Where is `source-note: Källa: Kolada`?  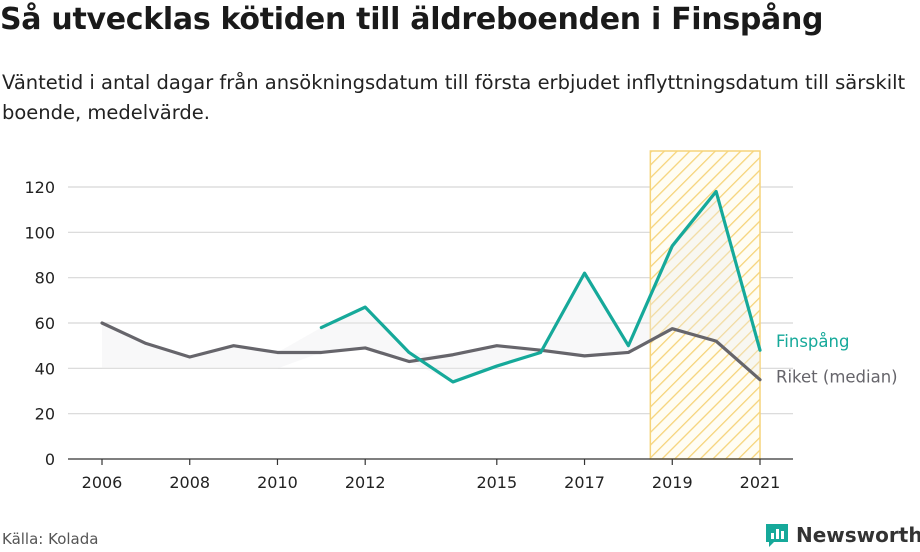
source-note: Källa: Kolada is located at coordinates (50, 539).